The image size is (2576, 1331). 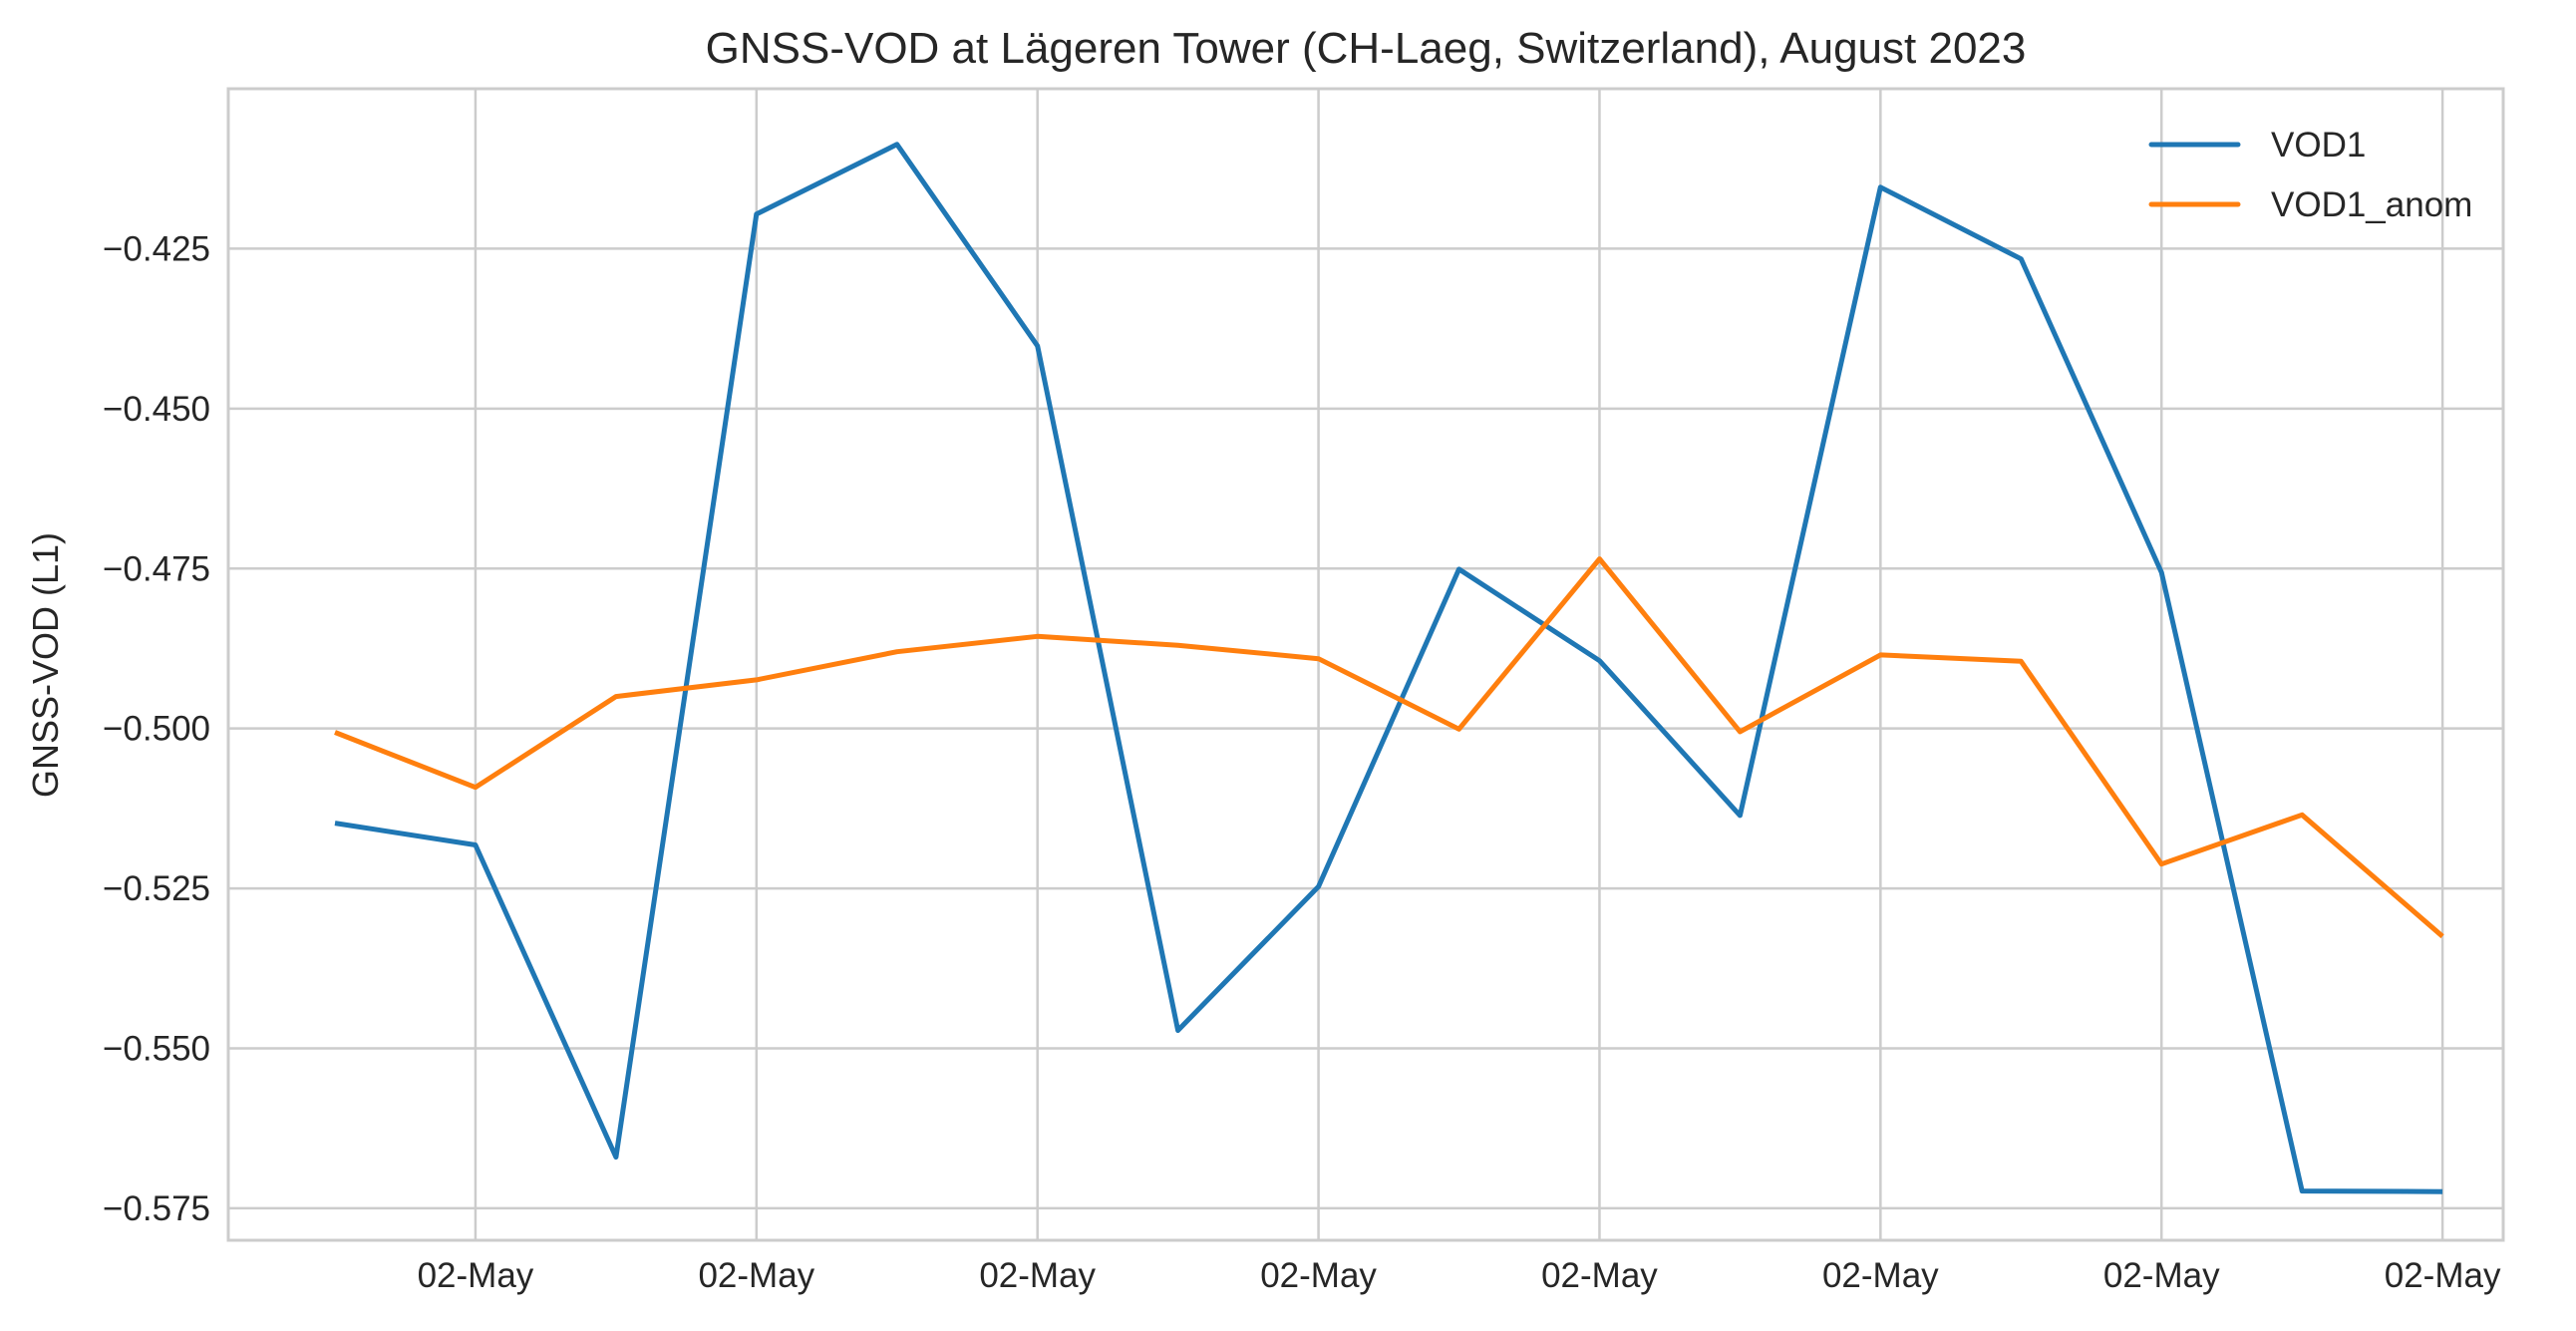 I want to click on y-tick-label: −0.450, so click(x=156, y=409).